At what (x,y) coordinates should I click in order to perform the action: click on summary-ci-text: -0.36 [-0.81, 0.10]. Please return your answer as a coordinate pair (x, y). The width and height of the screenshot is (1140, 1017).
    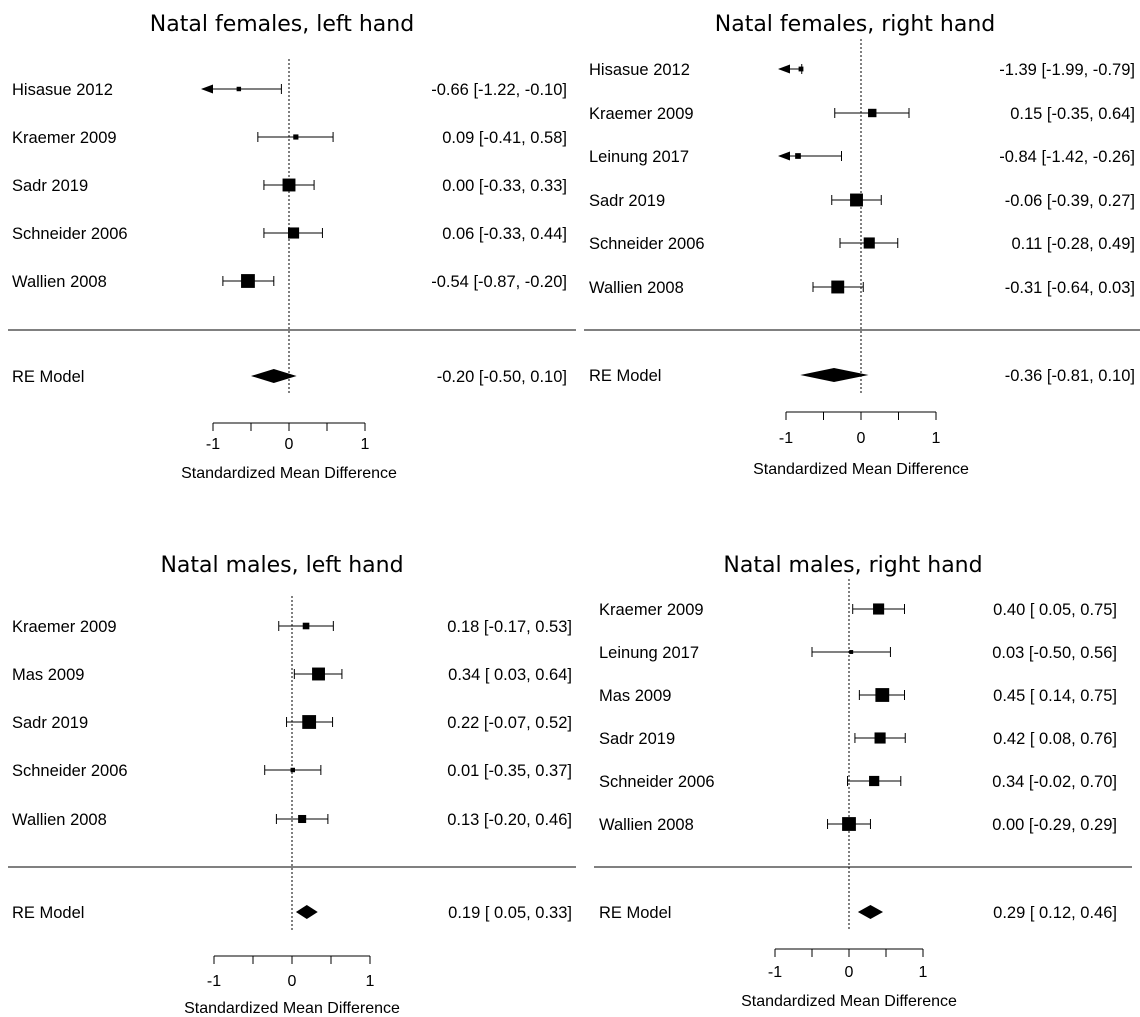
    Looking at the image, I should click on (1070, 376).